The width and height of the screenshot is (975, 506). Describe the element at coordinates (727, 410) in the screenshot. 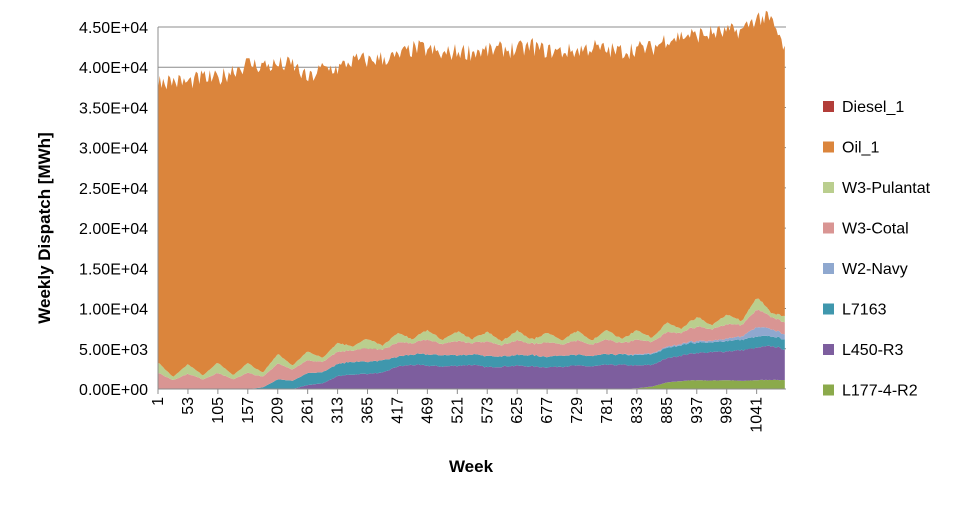

I see `x-tick-label: 989` at that location.